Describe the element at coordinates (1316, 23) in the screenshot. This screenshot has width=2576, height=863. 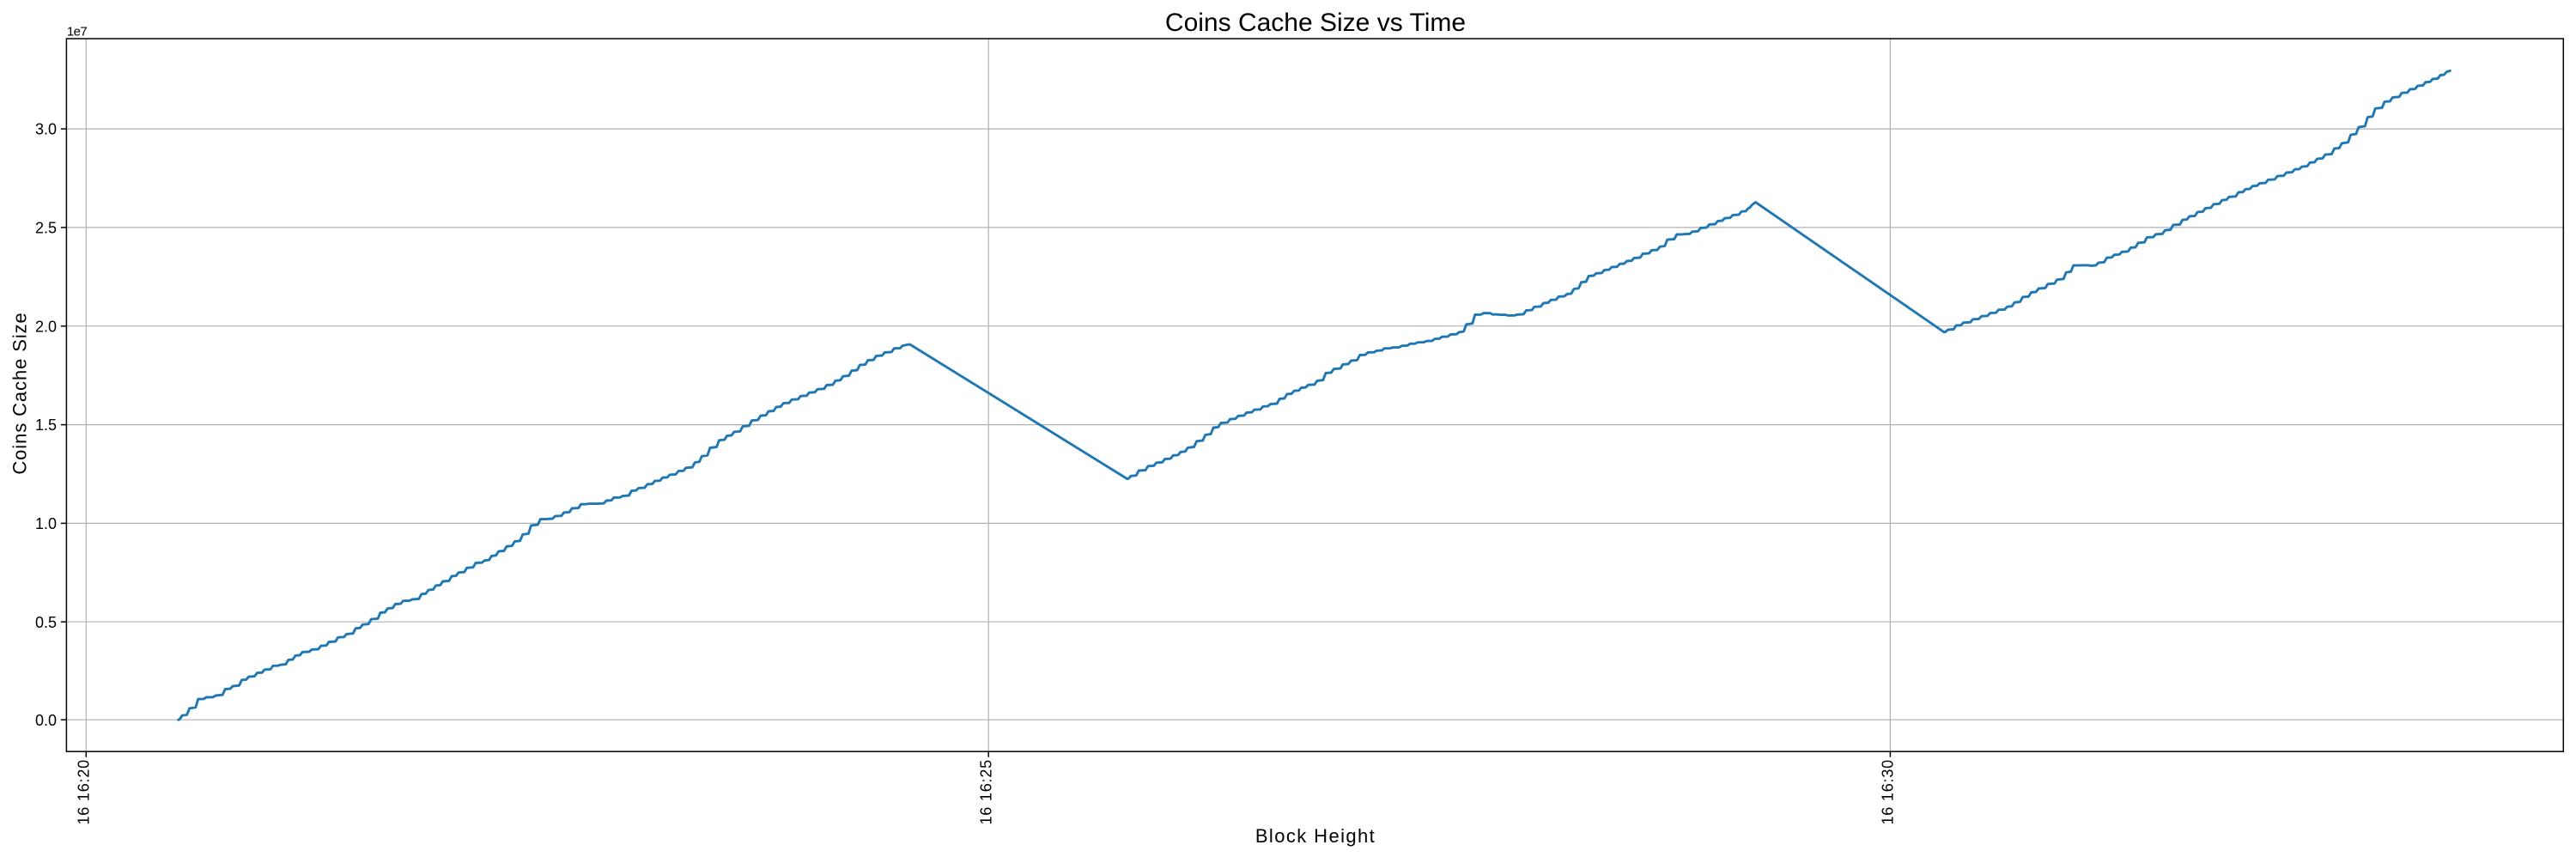
I see `svg-text: Coins Cache Size vs Time` at that location.